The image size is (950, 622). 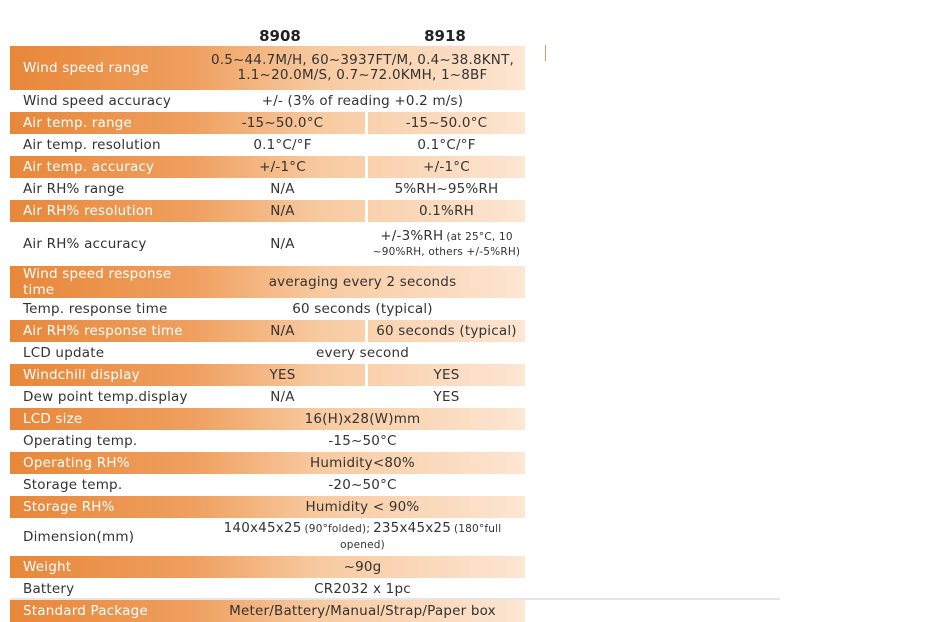 What do you see at coordinates (362, 75) in the screenshot?
I see `value-line: 1.1~20.0M/S, 0.7~72.0KMH, 1~8BF` at bounding box center [362, 75].